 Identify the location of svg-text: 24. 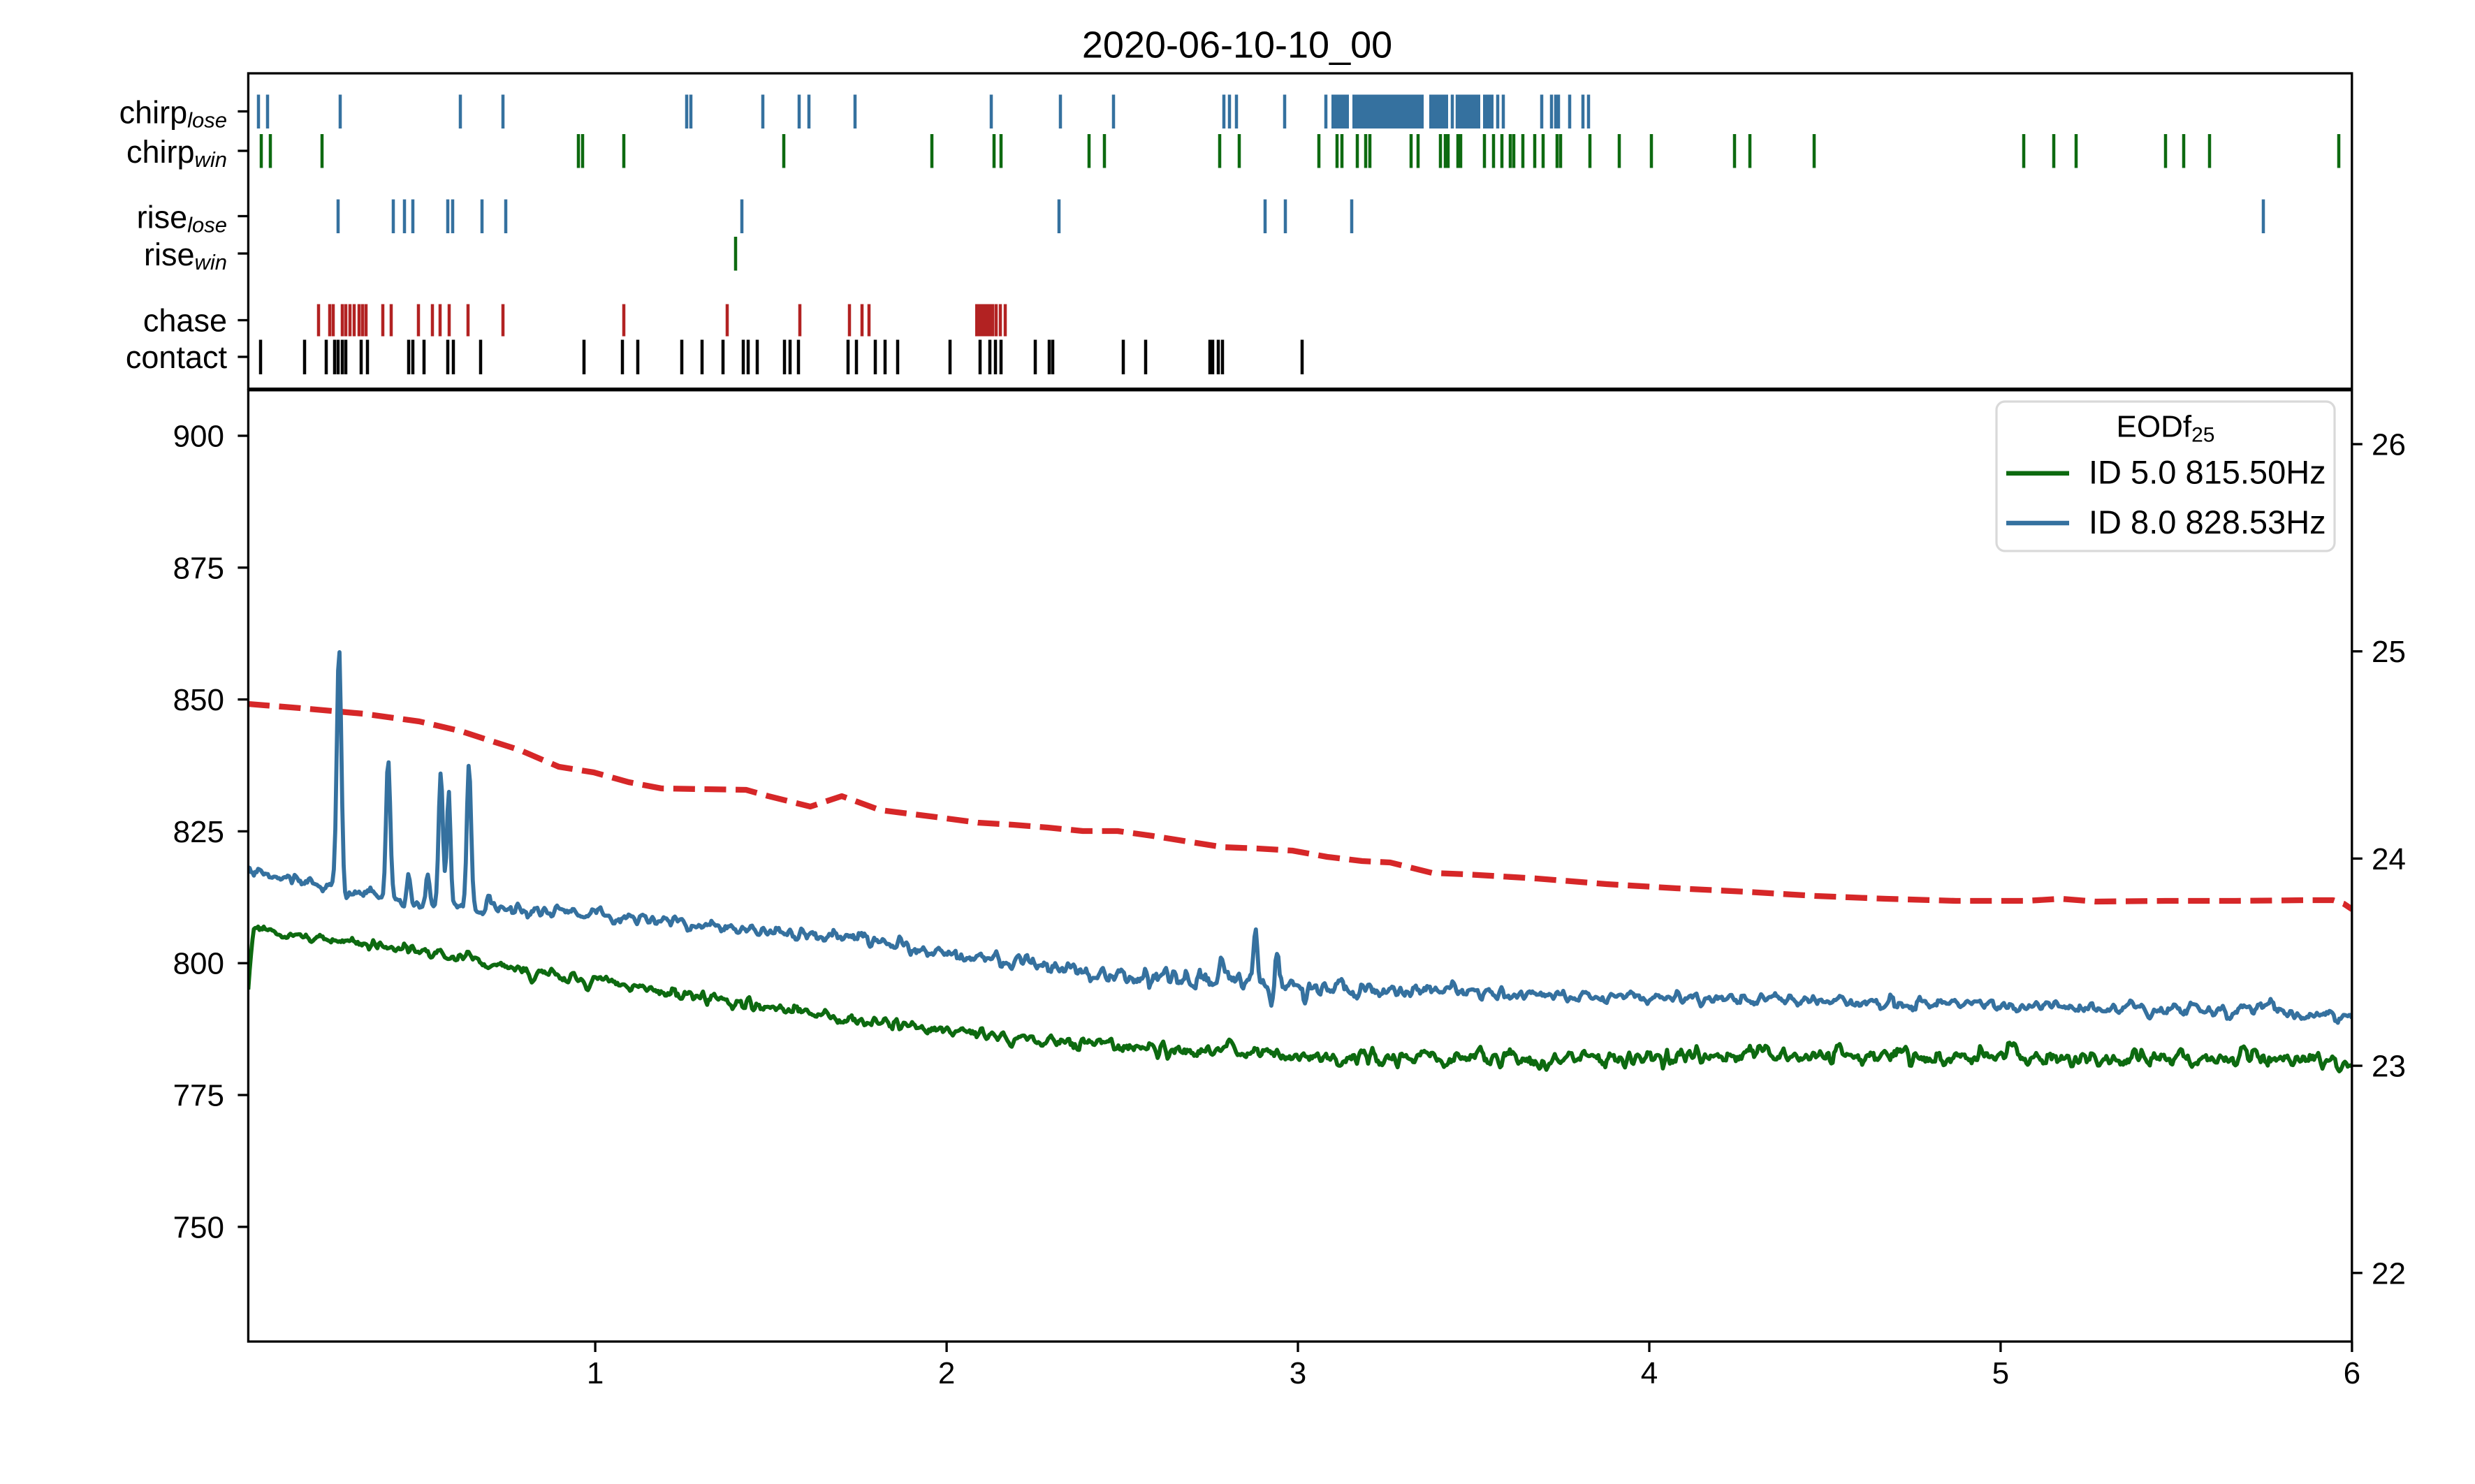
(2389, 859).